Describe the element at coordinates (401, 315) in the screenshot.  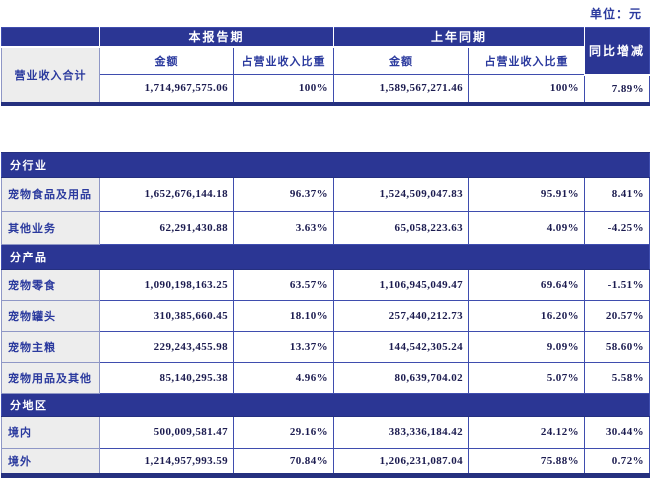
I see `cell-prior-amount: 257,440,212.73` at that location.